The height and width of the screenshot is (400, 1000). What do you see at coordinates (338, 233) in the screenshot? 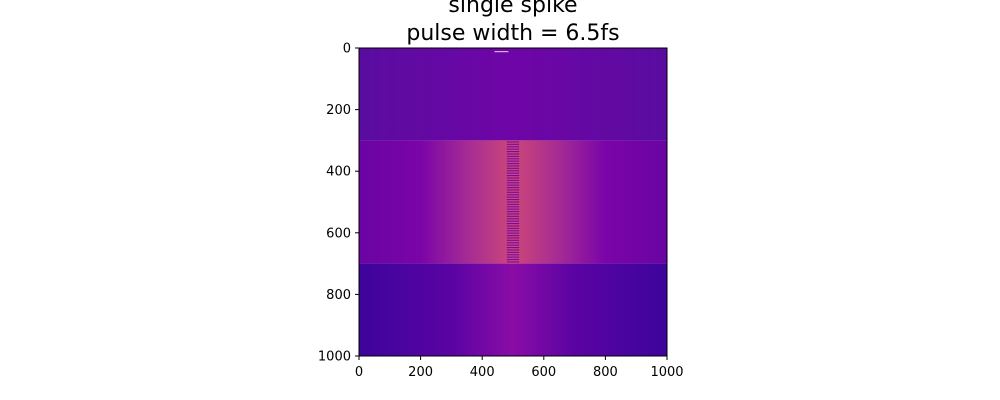
I see `y-tick-label: 600` at bounding box center [338, 233].